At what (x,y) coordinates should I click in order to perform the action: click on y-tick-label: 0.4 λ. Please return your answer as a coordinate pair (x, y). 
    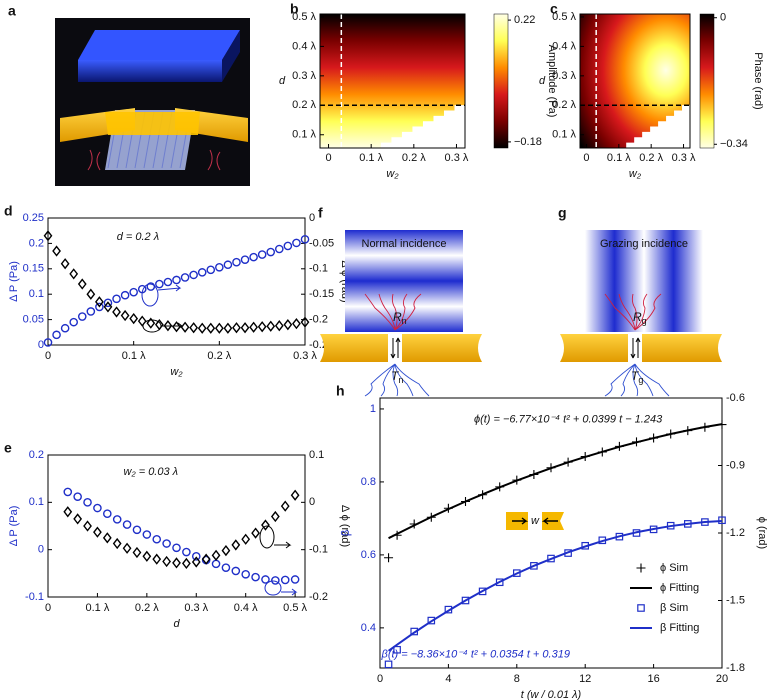
    Looking at the image, I should click on (564, 46).